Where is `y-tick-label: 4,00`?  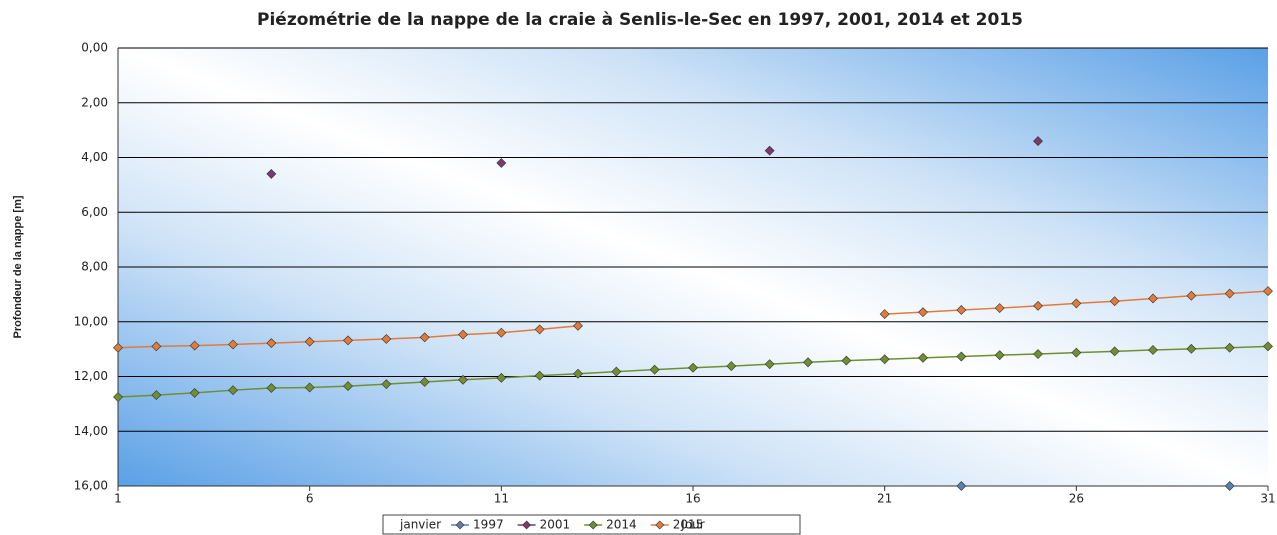
y-tick-label: 4,00 is located at coordinates (94, 157).